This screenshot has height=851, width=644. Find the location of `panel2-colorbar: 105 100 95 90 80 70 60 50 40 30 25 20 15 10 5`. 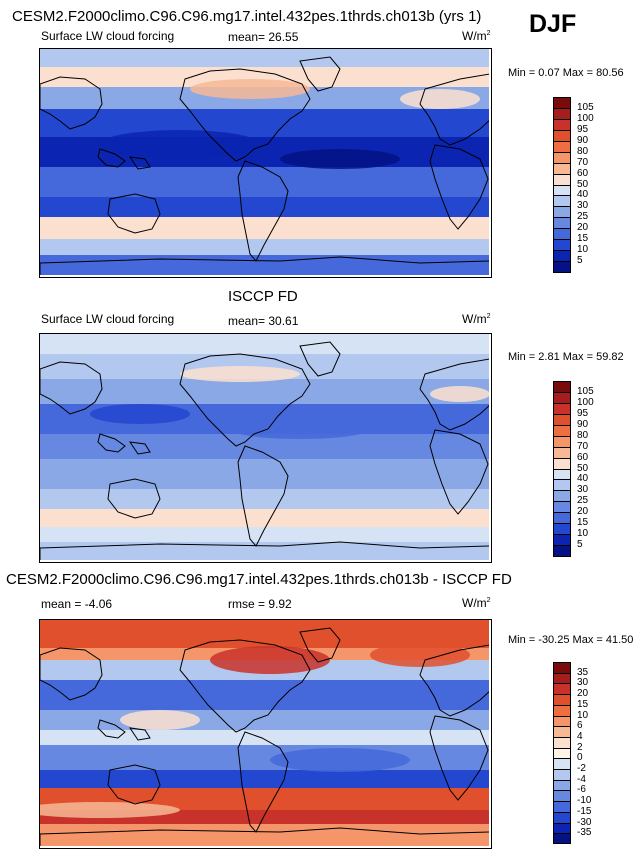

panel2-colorbar: 105 100 95 90 80 70 60 50 40 30 25 20 15 10 5 is located at coordinates (583, 469).